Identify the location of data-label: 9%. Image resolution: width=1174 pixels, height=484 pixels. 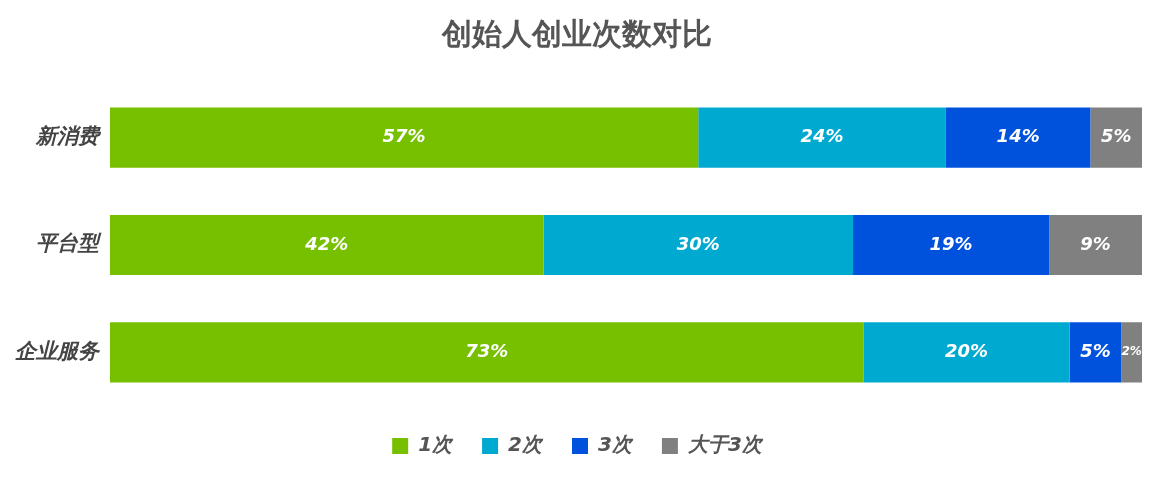
(1095, 243).